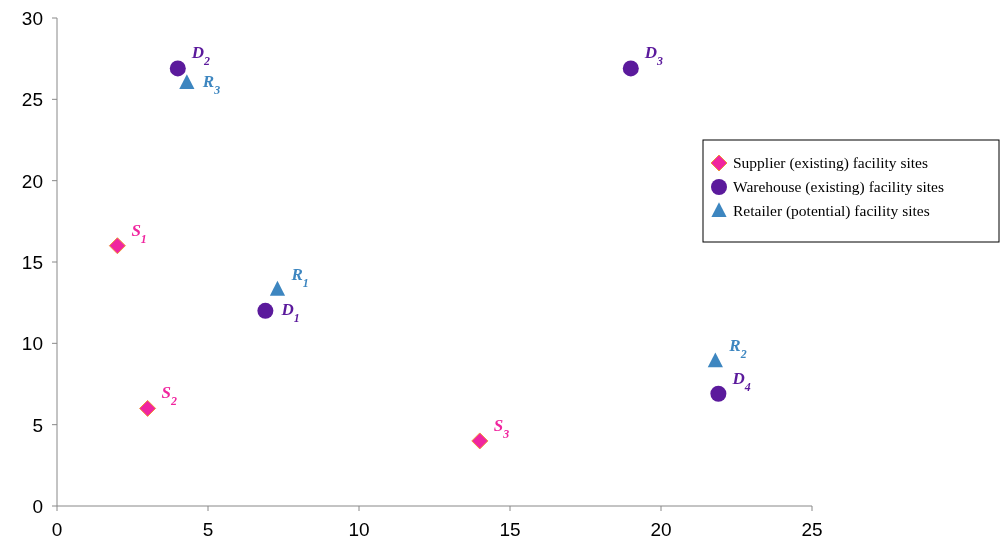 Image resolution: width=1008 pixels, height=555 pixels. I want to click on legend-label: Supplier (existing) facility sites, so click(831, 163).